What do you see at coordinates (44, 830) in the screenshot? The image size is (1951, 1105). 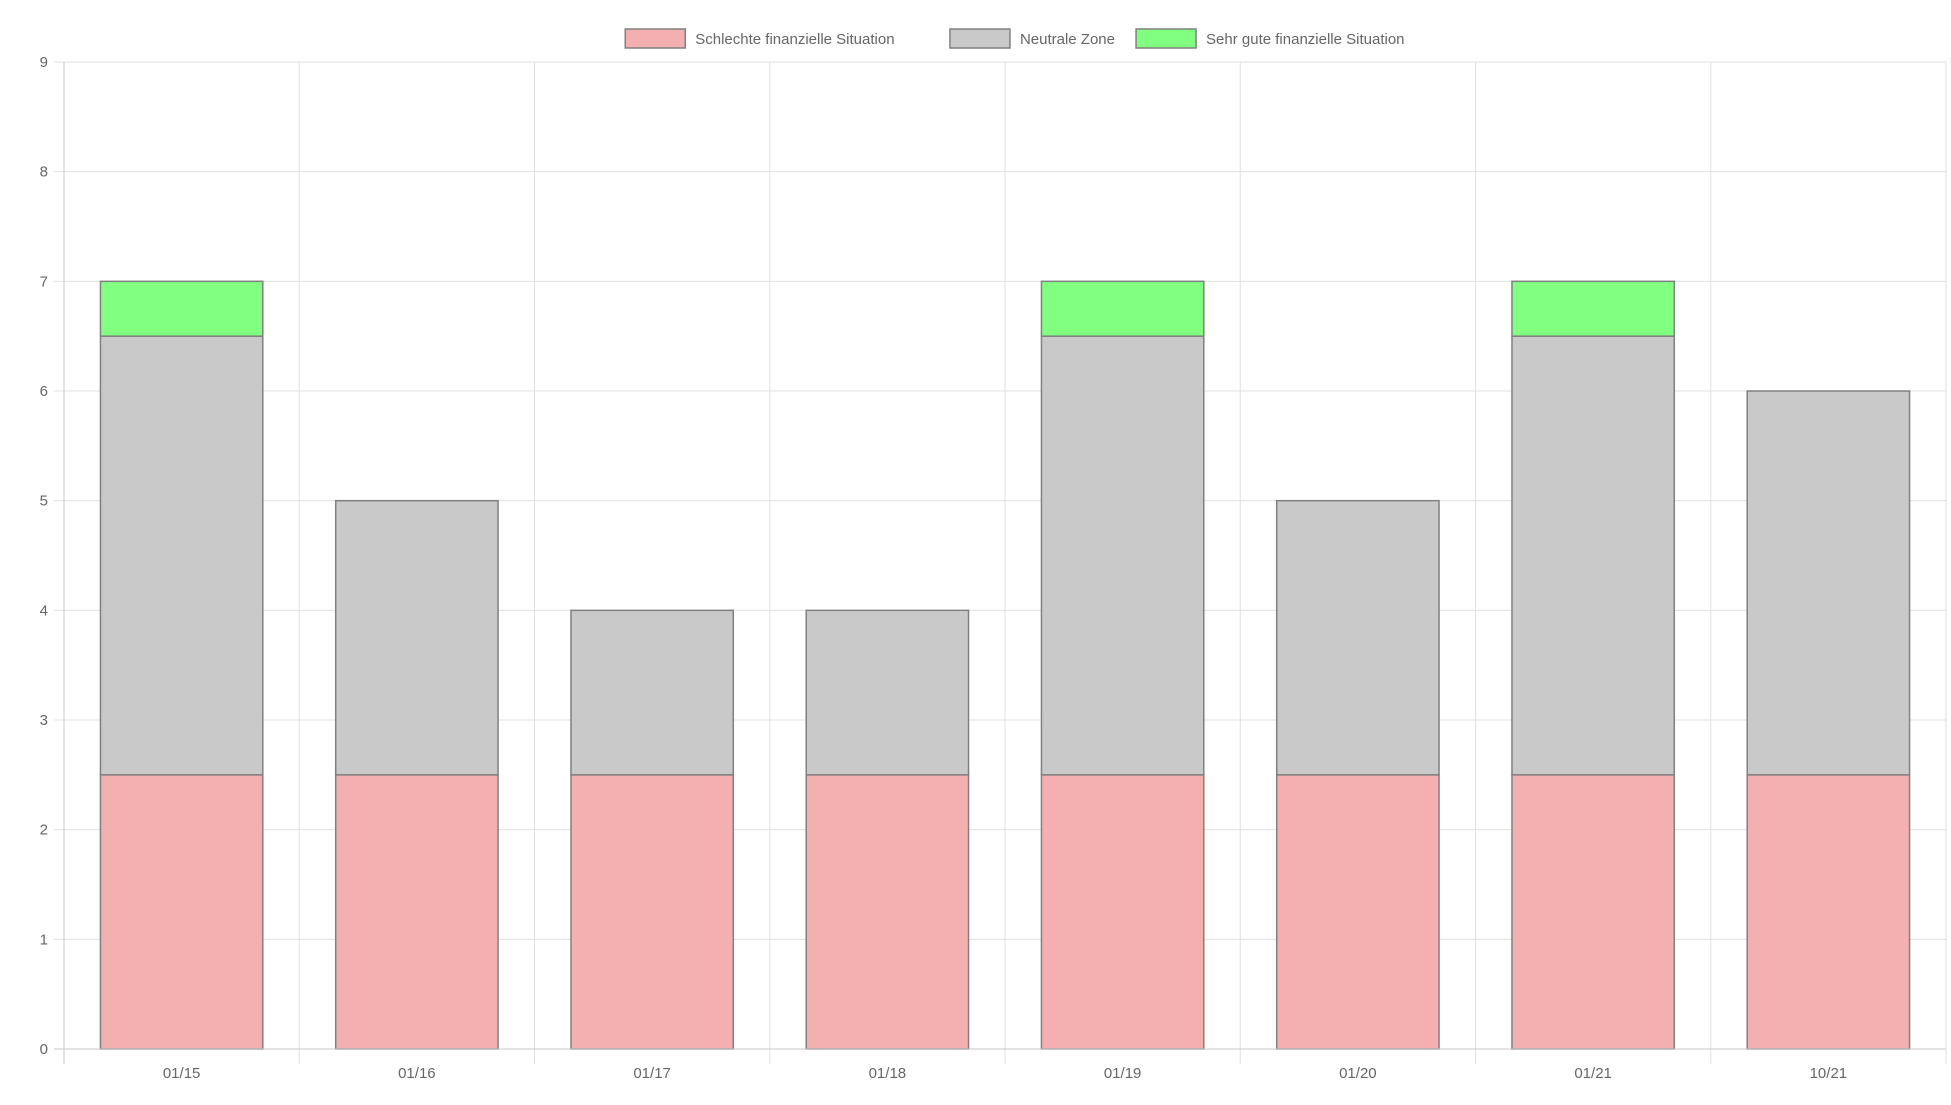 I see `y-tick-label: 2` at bounding box center [44, 830].